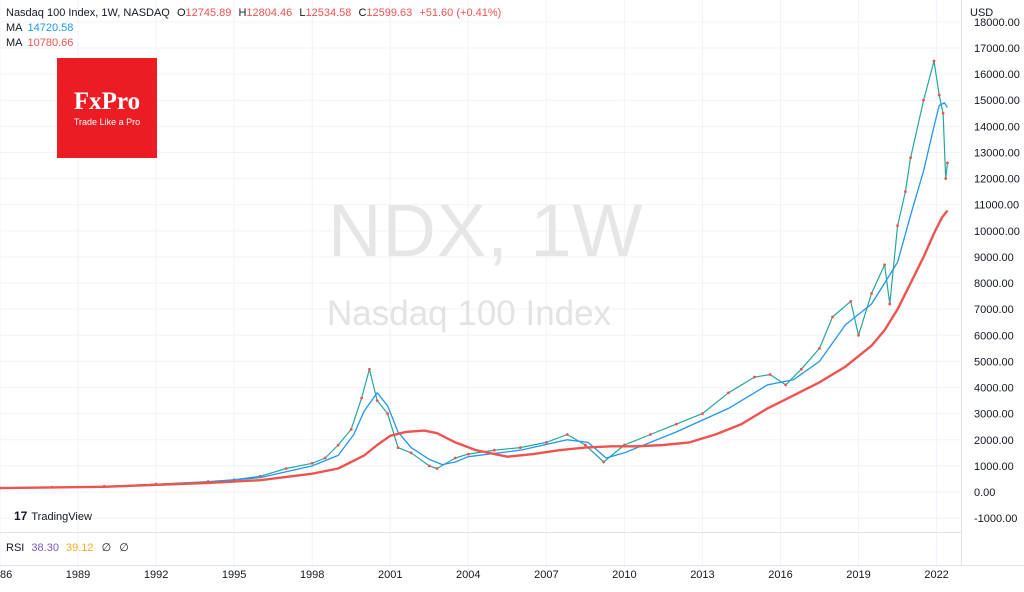 The height and width of the screenshot is (592, 1024). I want to click on legend-title: Nasdaq 100 Index, 1W, NASDAQ, so click(88, 13).